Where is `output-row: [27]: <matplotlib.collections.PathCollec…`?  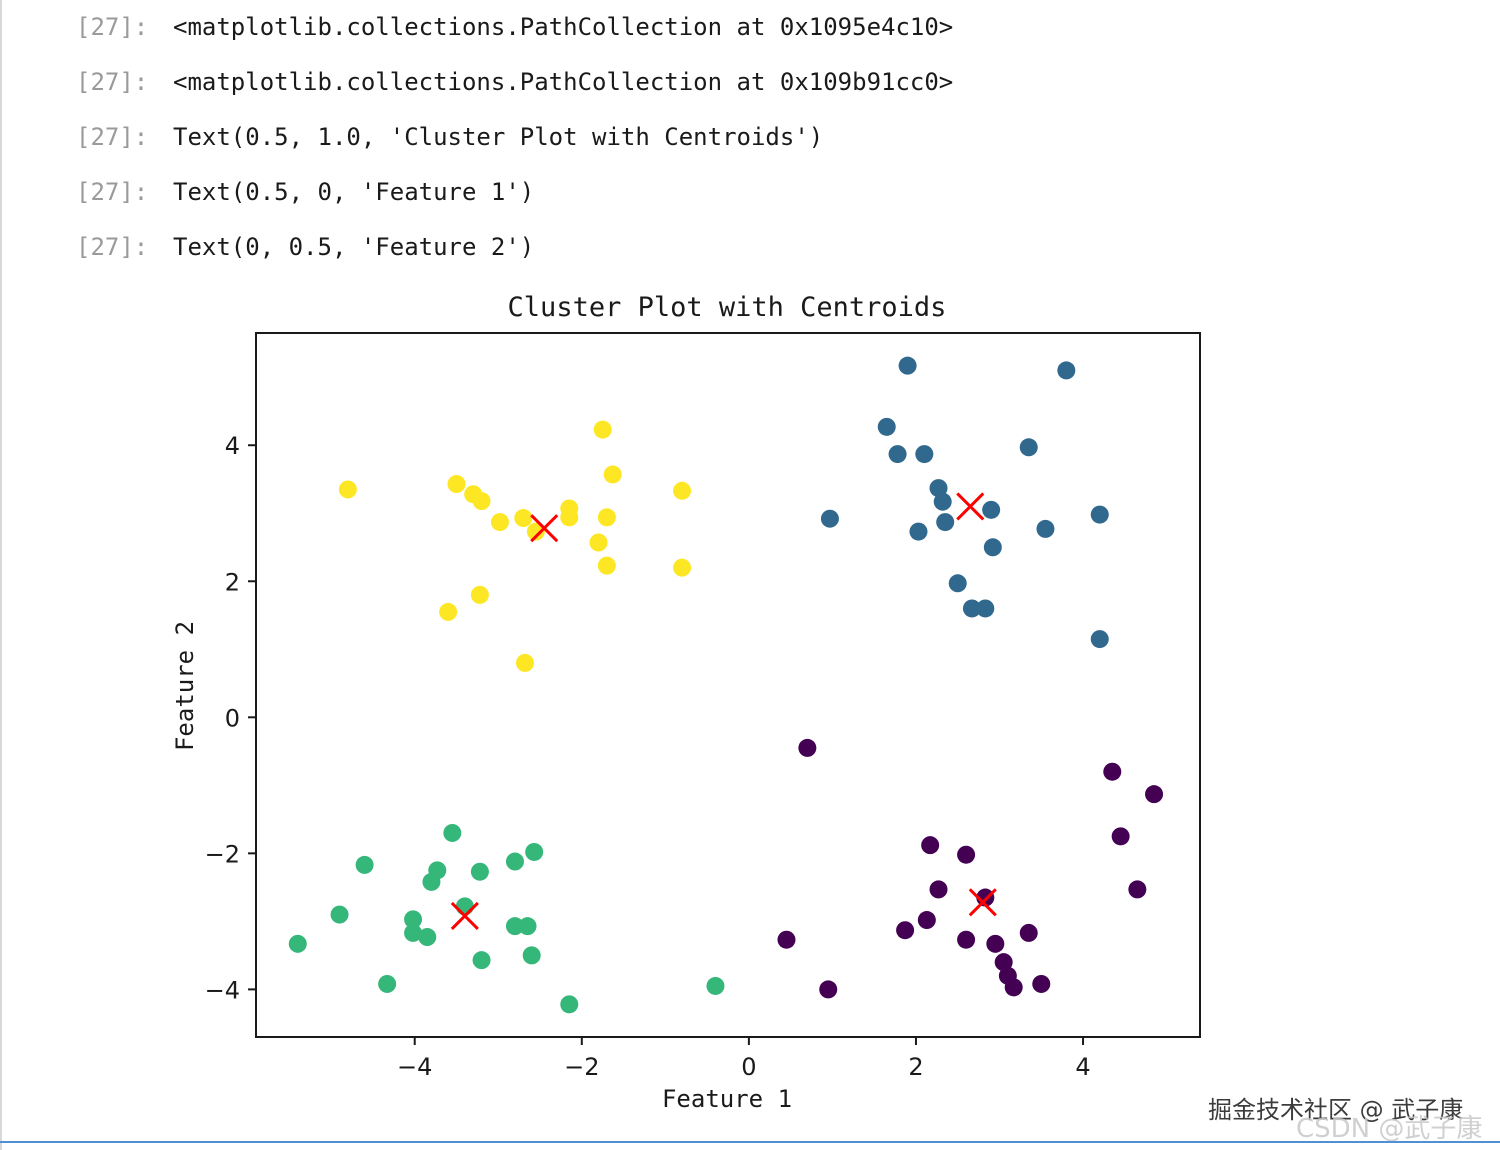 output-row: [27]: <matplotlib.collections.PathCollec… is located at coordinates (550, 82).